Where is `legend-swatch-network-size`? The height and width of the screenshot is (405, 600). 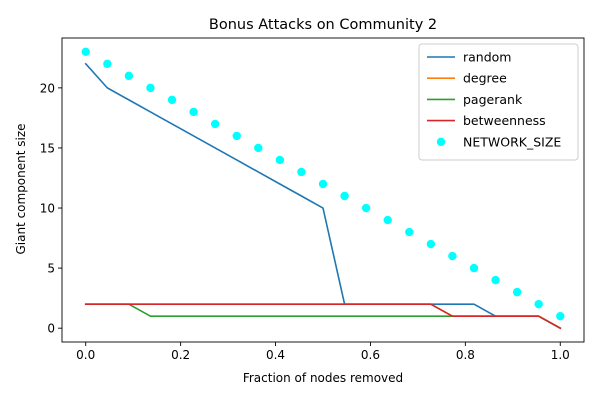 legend-swatch-network-size is located at coordinates (441, 141).